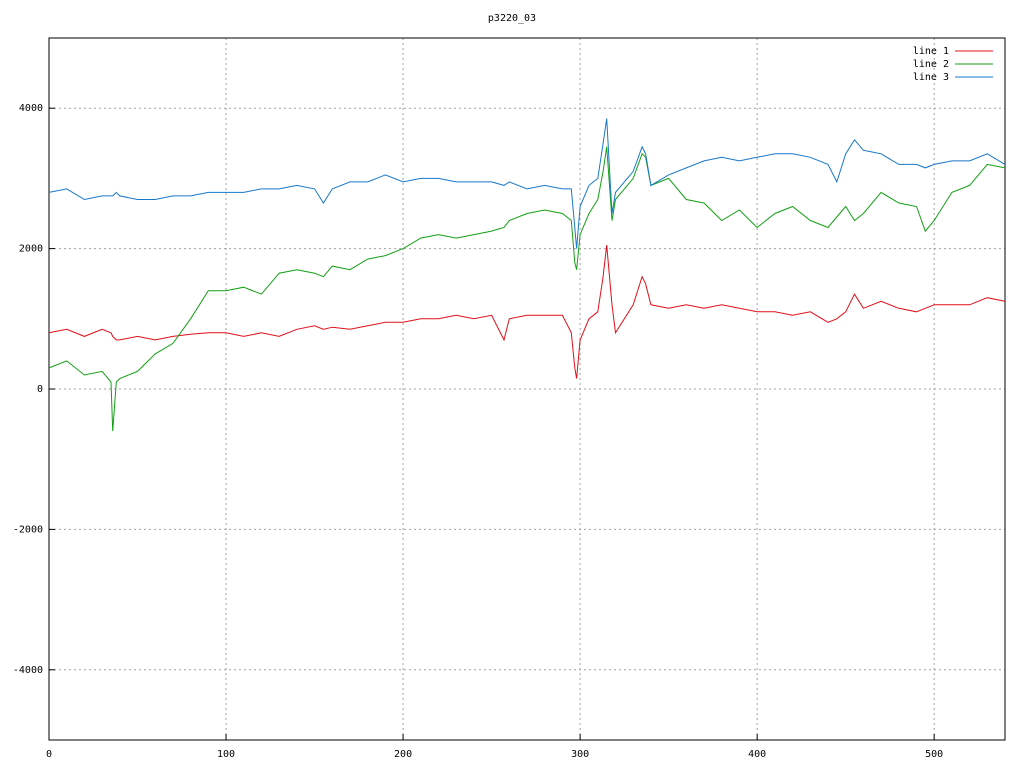 Image resolution: width=1024 pixels, height=768 pixels. Describe the element at coordinates (28, 670) in the screenshot. I see `y-tick-label: -4000` at that location.